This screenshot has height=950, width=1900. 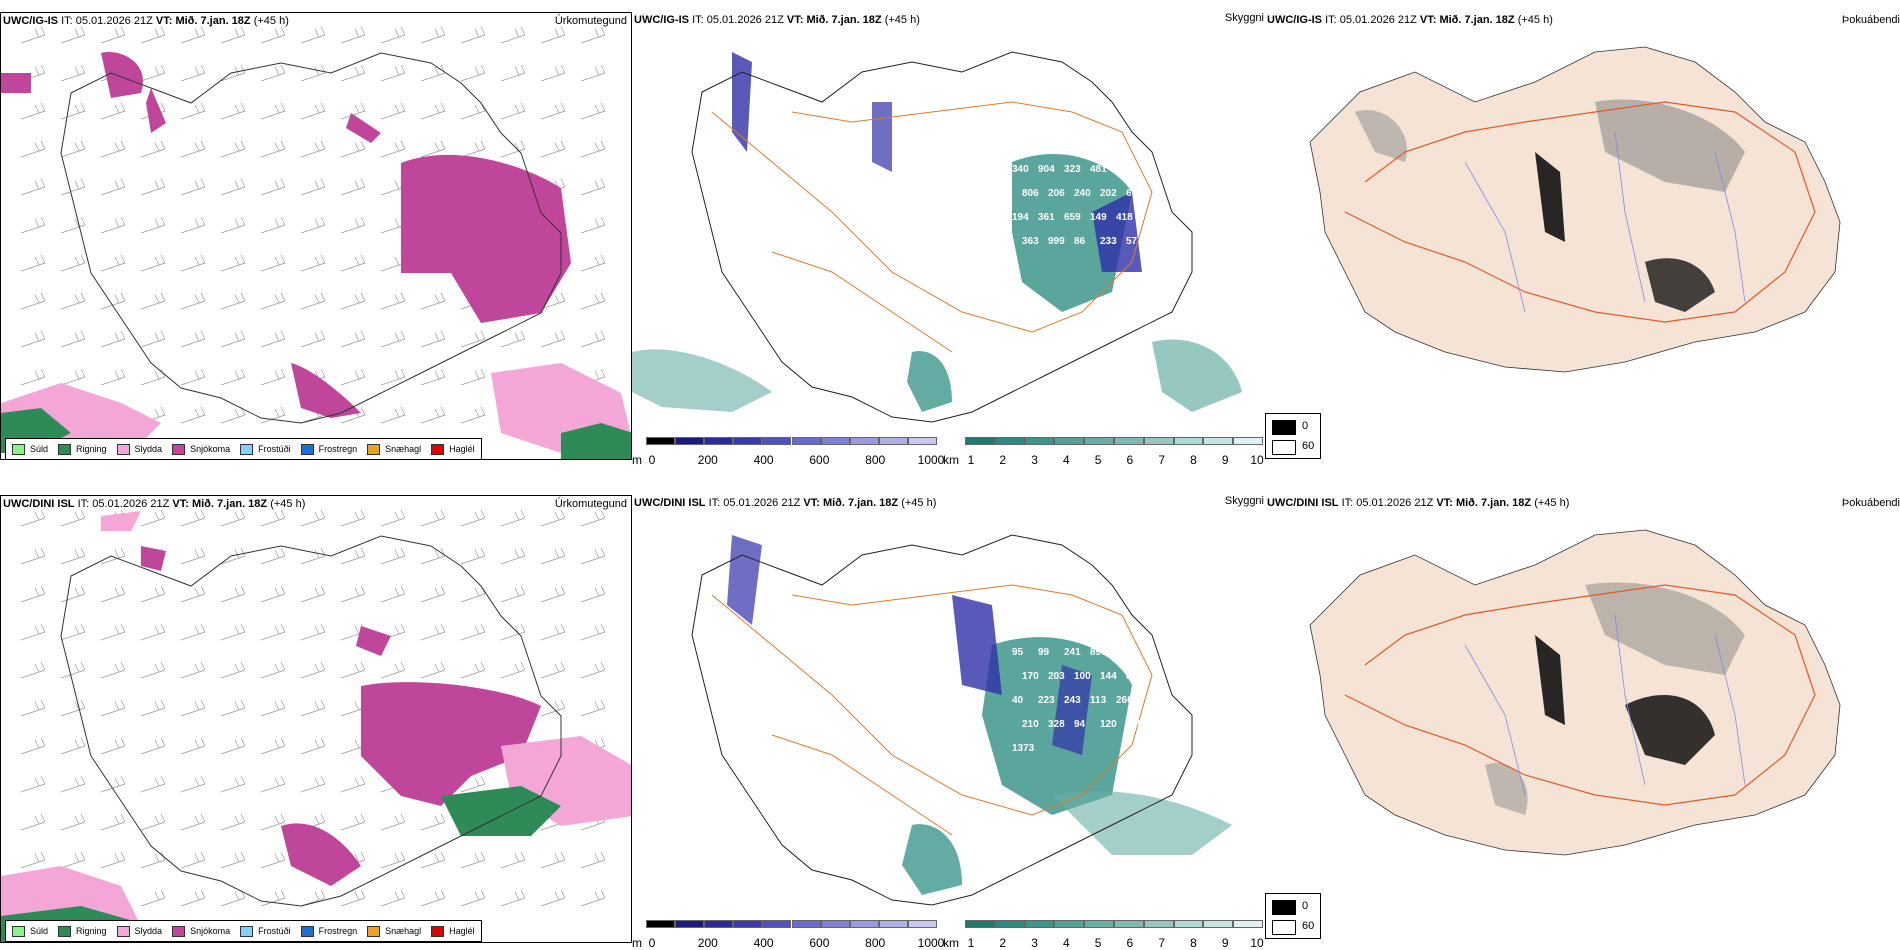 I want to click on cloud-base-label: 94, so click(x=1080, y=724).